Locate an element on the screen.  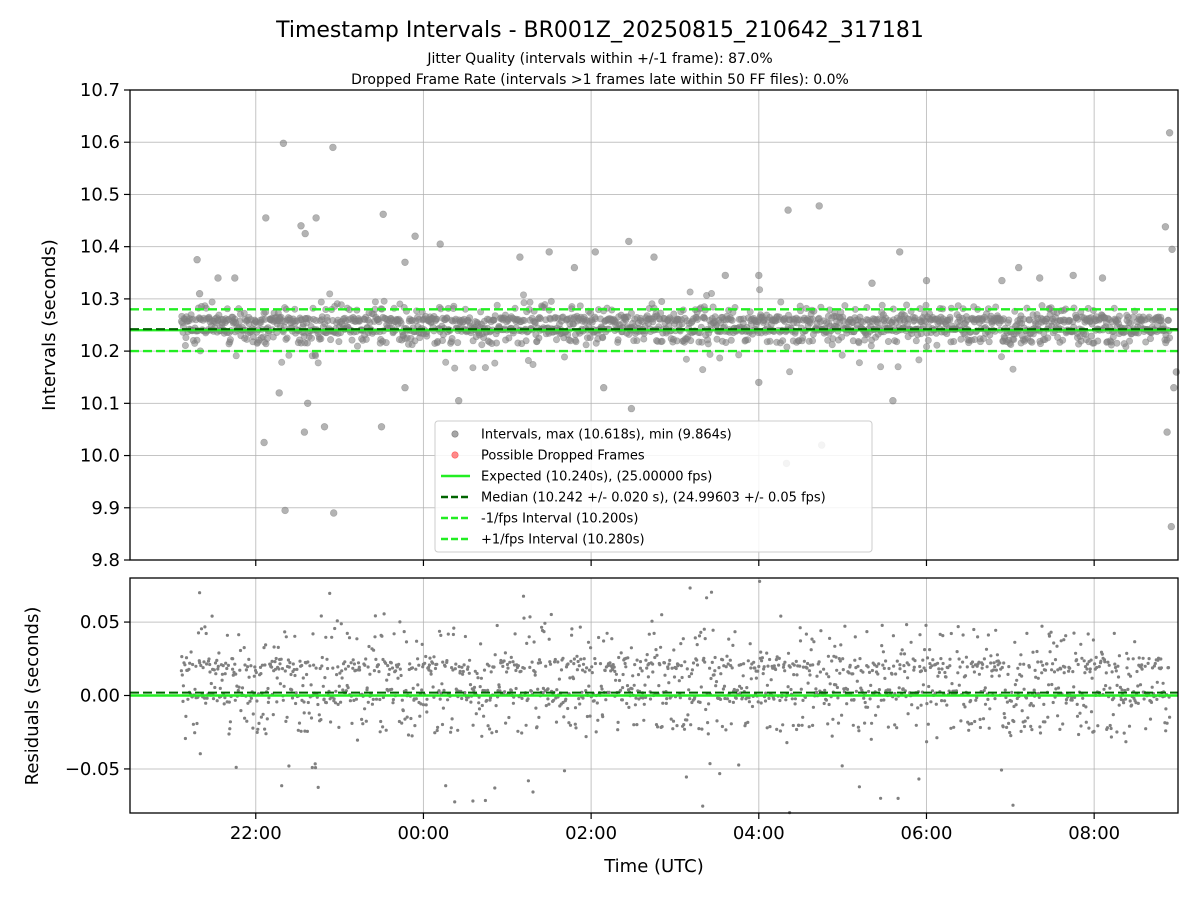
intervals-x-ticks is located at coordinates (675, 563).